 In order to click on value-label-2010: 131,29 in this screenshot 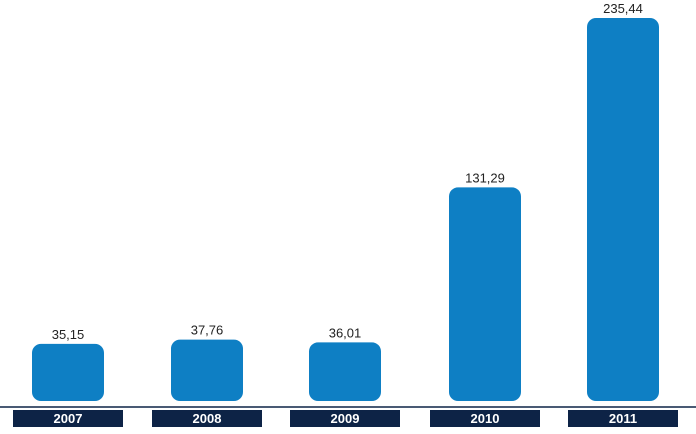, I will do `click(485, 177)`.